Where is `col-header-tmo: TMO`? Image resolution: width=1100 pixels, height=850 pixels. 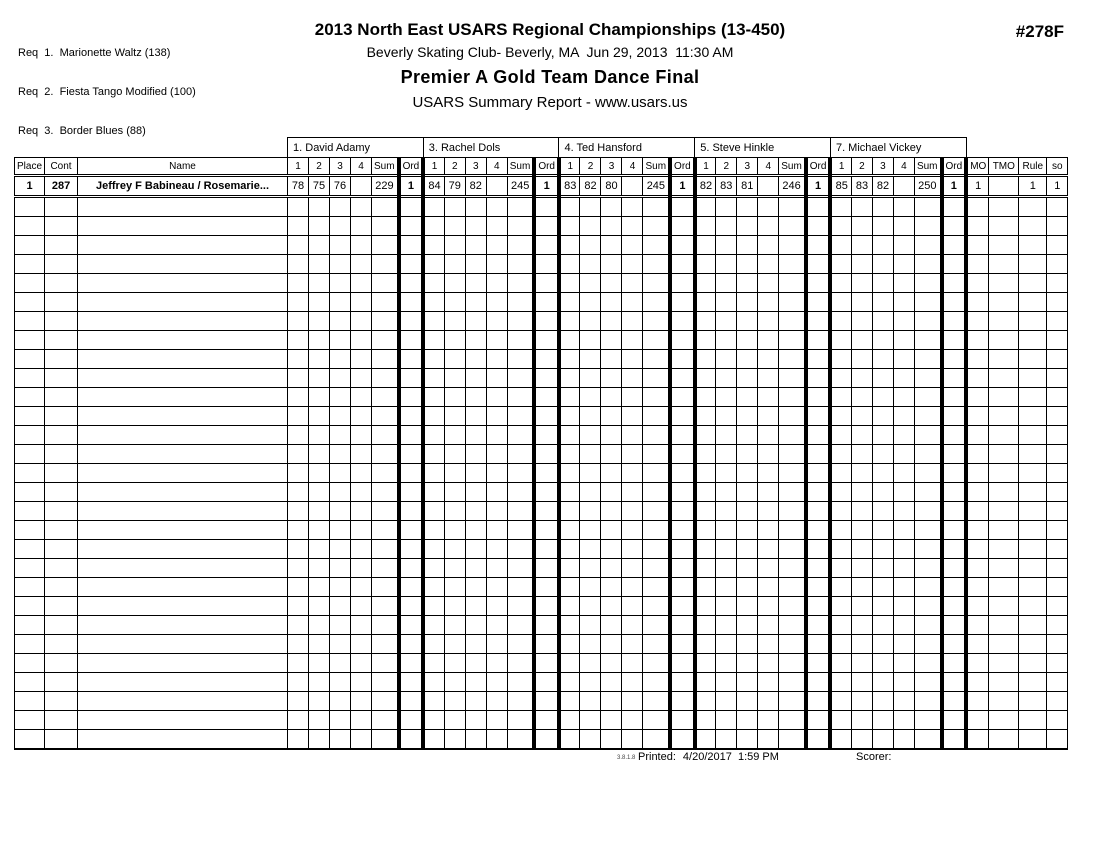
col-header-tmo: TMO is located at coordinates (1004, 167).